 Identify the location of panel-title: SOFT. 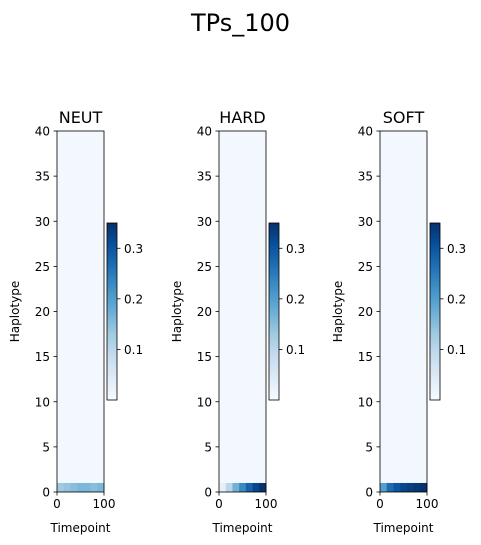
(404, 117).